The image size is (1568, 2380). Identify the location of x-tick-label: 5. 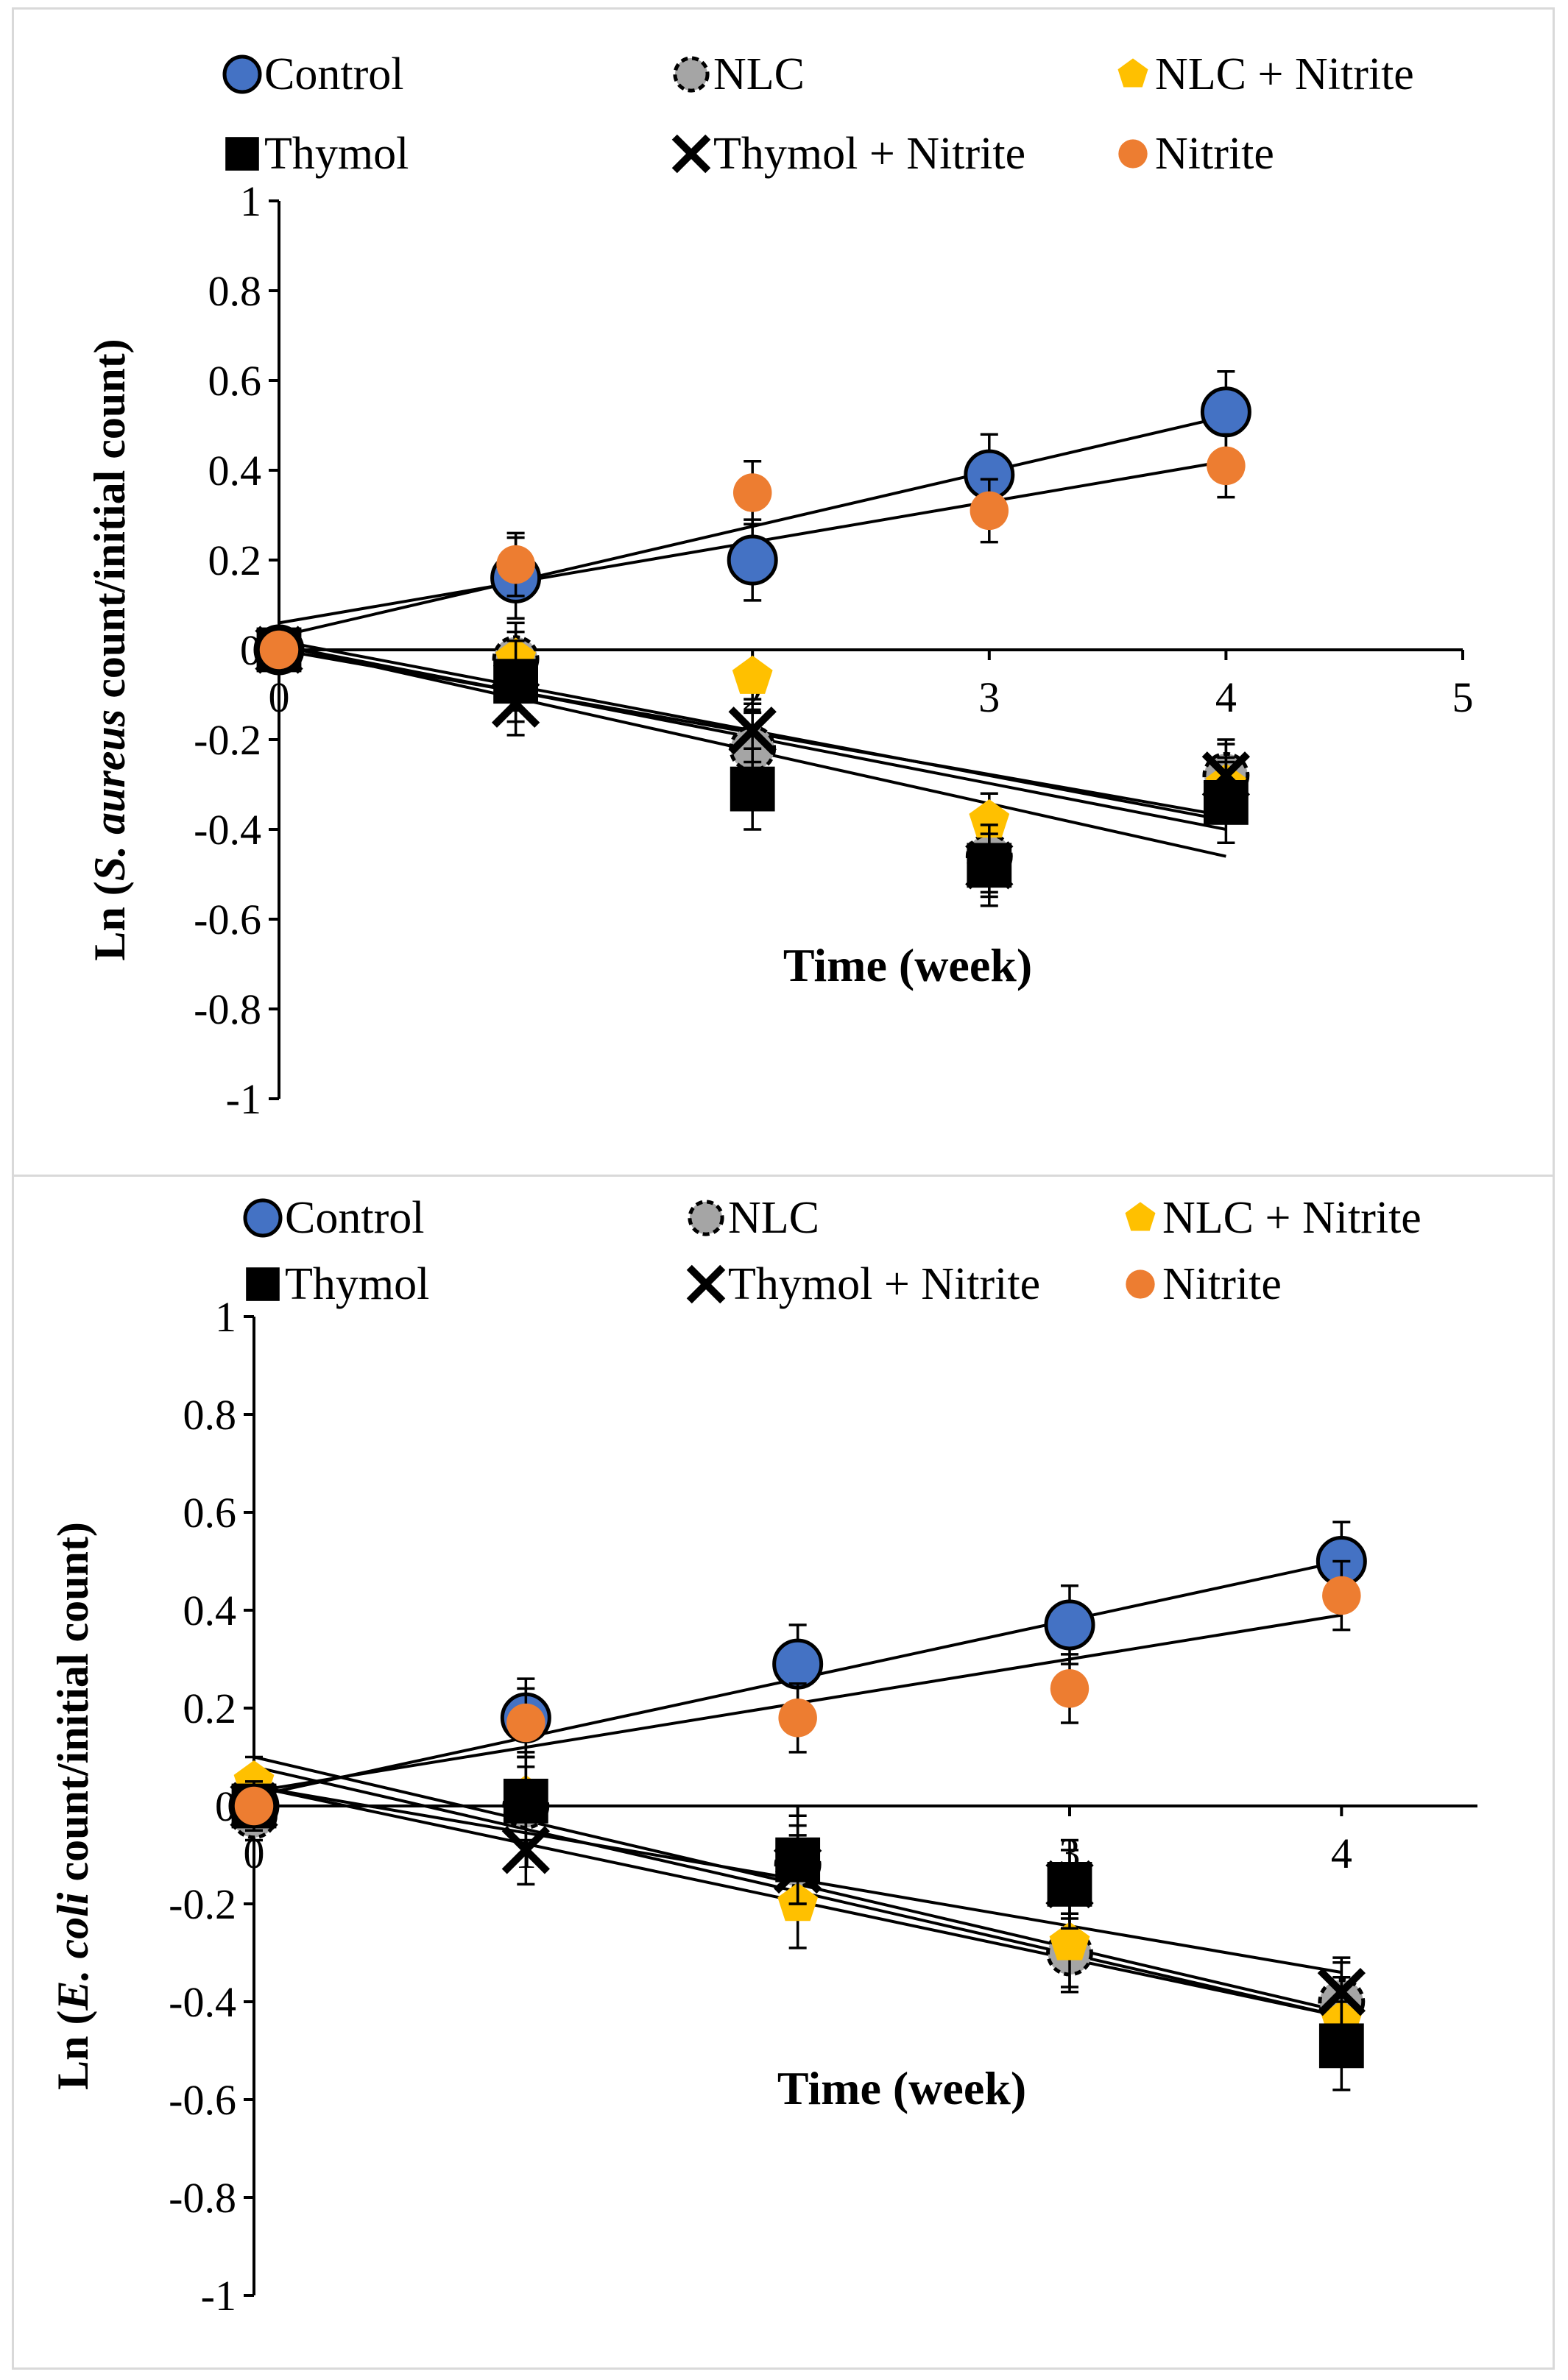
(1463, 697).